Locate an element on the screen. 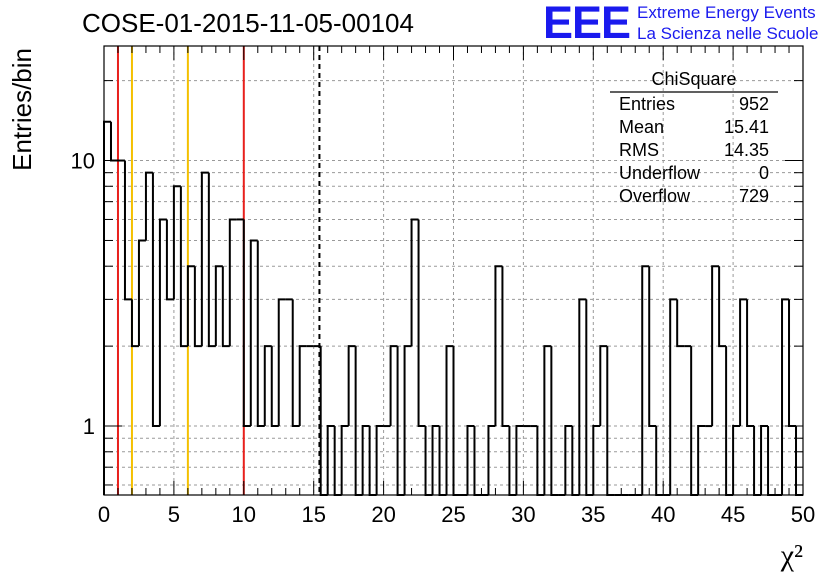 This screenshot has height=572, width=836. stats-value-entries: 952 is located at coordinates (754, 104).